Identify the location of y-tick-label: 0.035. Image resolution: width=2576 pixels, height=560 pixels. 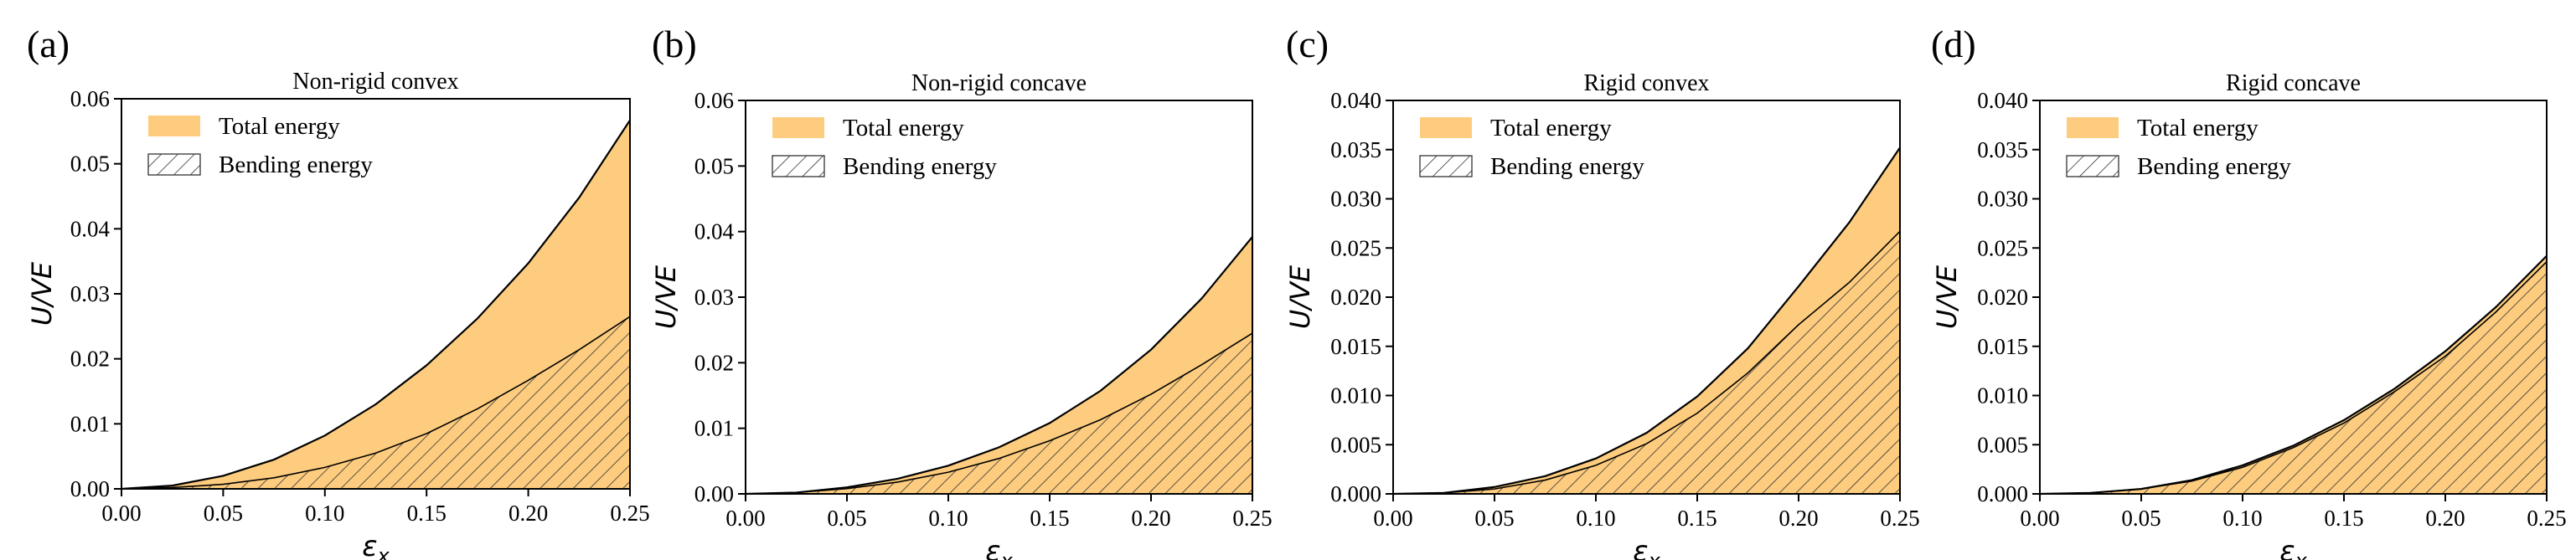
(2002, 149).